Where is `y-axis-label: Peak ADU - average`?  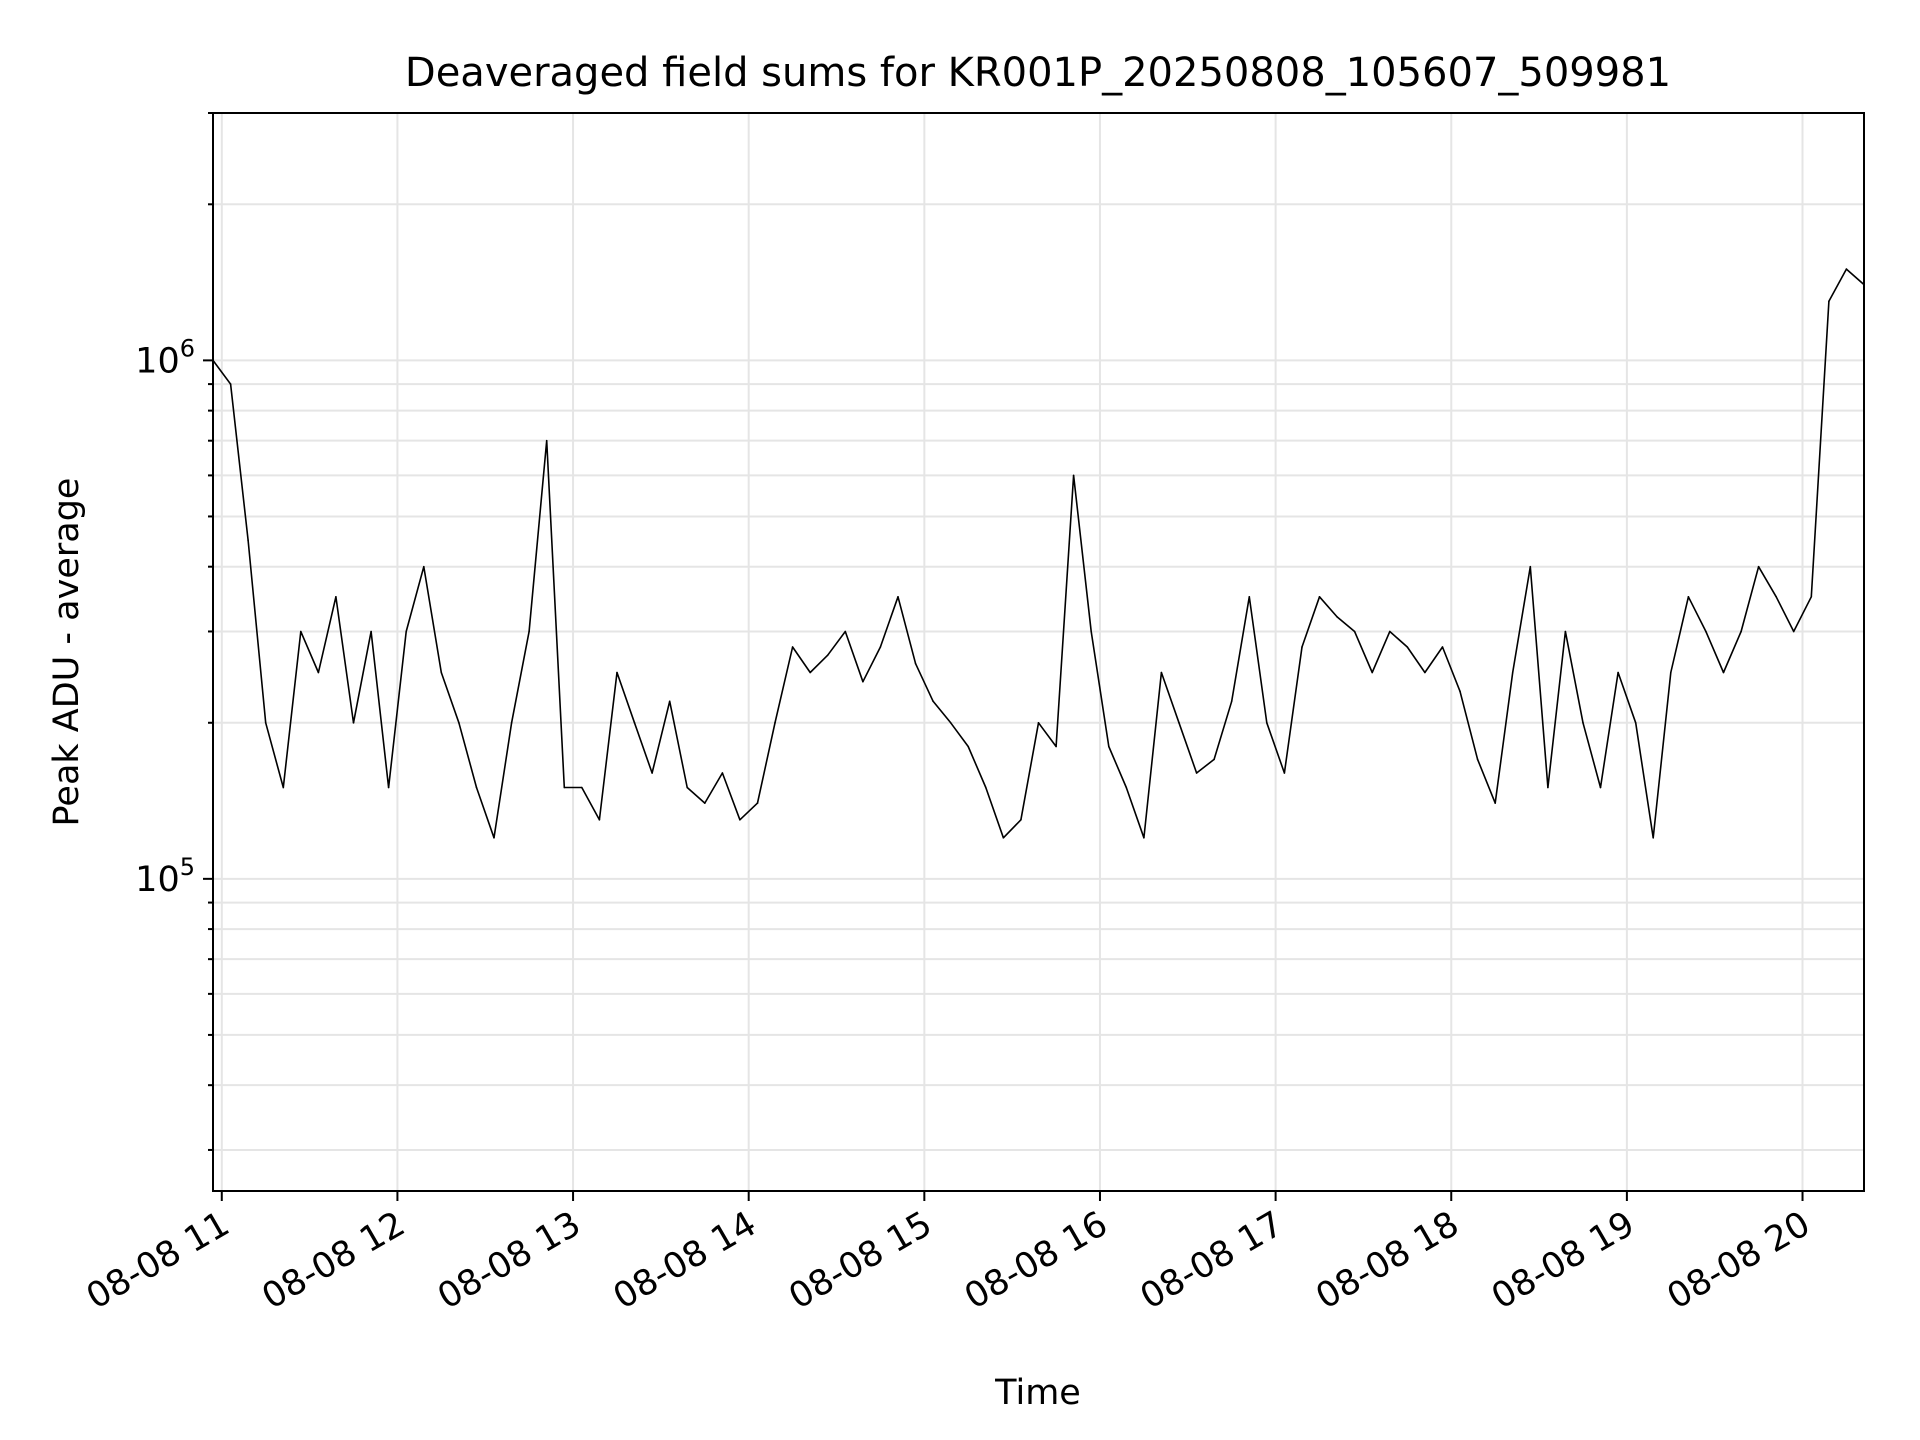
y-axis-label: Peak ADU - average is located at coordinates (67, 652).